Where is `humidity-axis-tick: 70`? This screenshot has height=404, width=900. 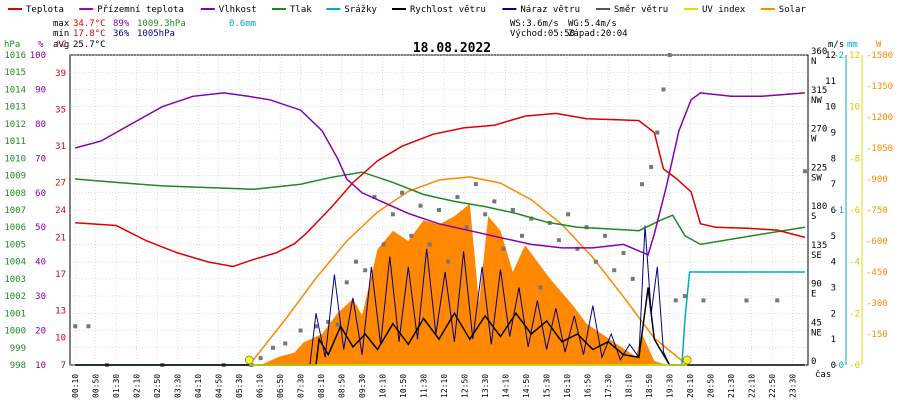 humidity-axis-tick: 70 is located at coordinates (40, 159).